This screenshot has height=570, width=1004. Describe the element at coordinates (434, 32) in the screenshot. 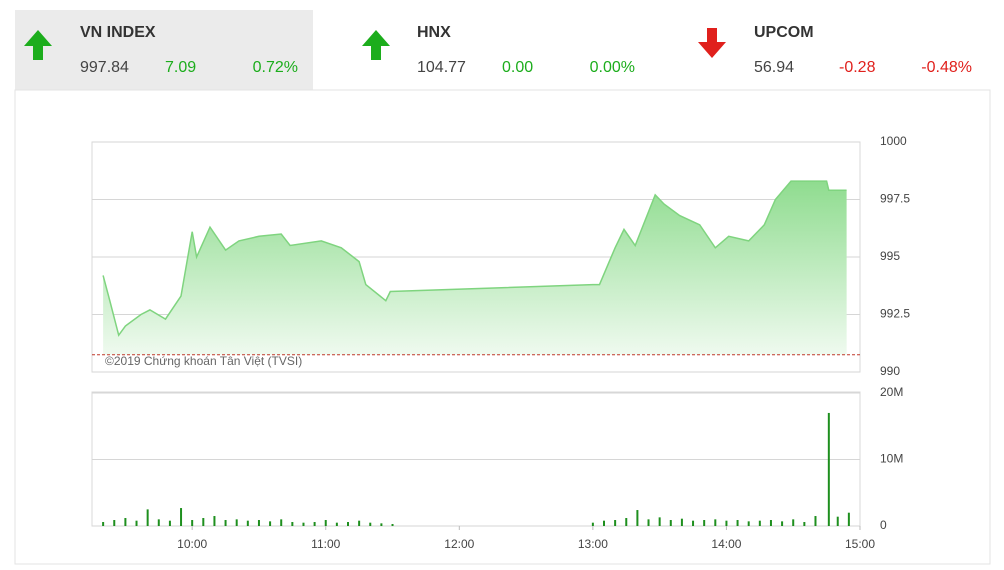

I see `index-name: HNX` at that location.